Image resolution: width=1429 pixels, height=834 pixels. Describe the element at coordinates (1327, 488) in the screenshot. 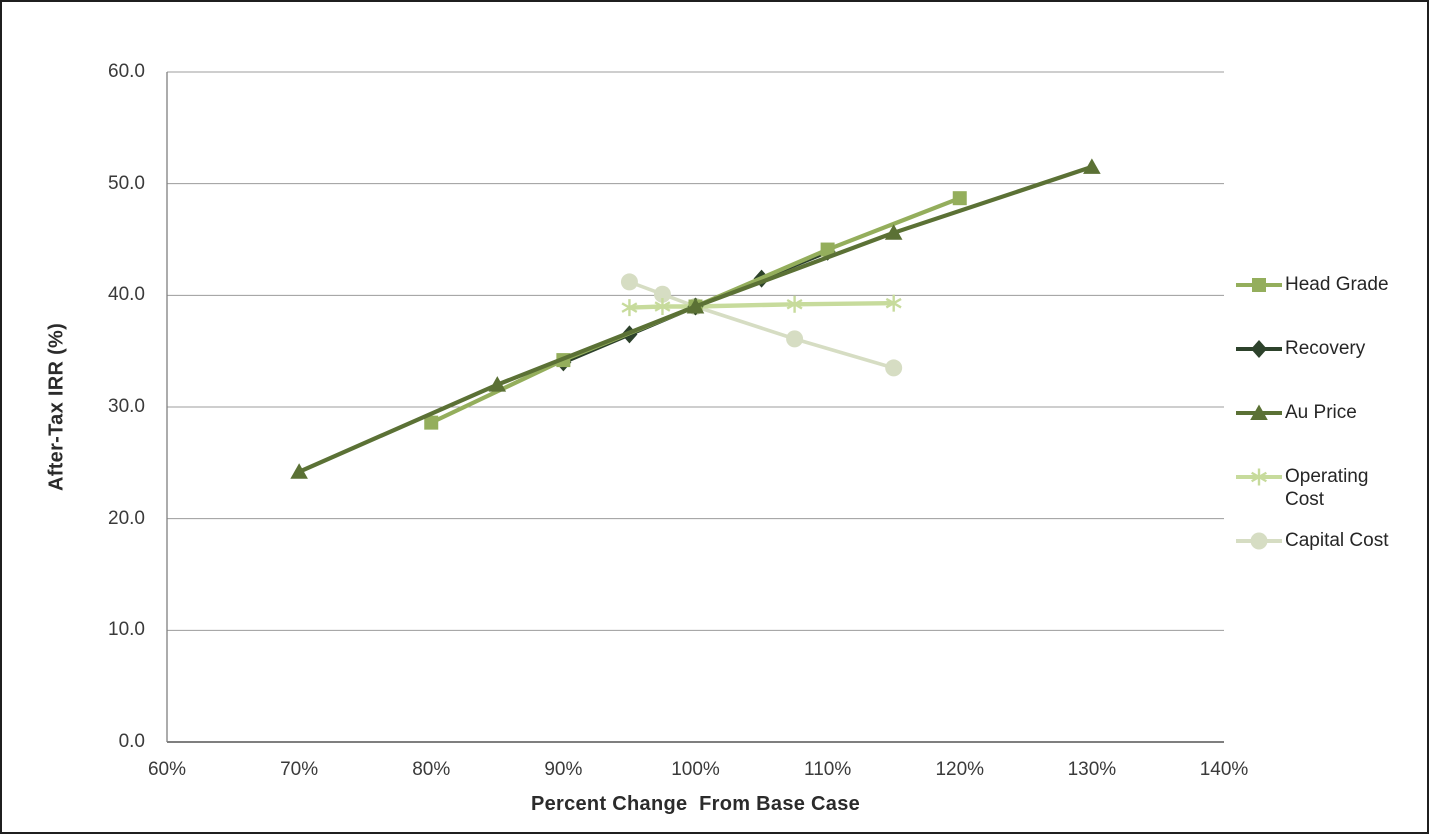

I see `legend-label: Operating Cost` at that location.